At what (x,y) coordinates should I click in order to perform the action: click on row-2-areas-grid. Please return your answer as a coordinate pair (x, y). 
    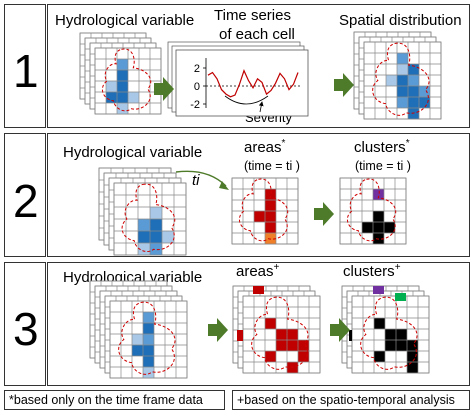
    Looking at the image, I should click on (265, 211).